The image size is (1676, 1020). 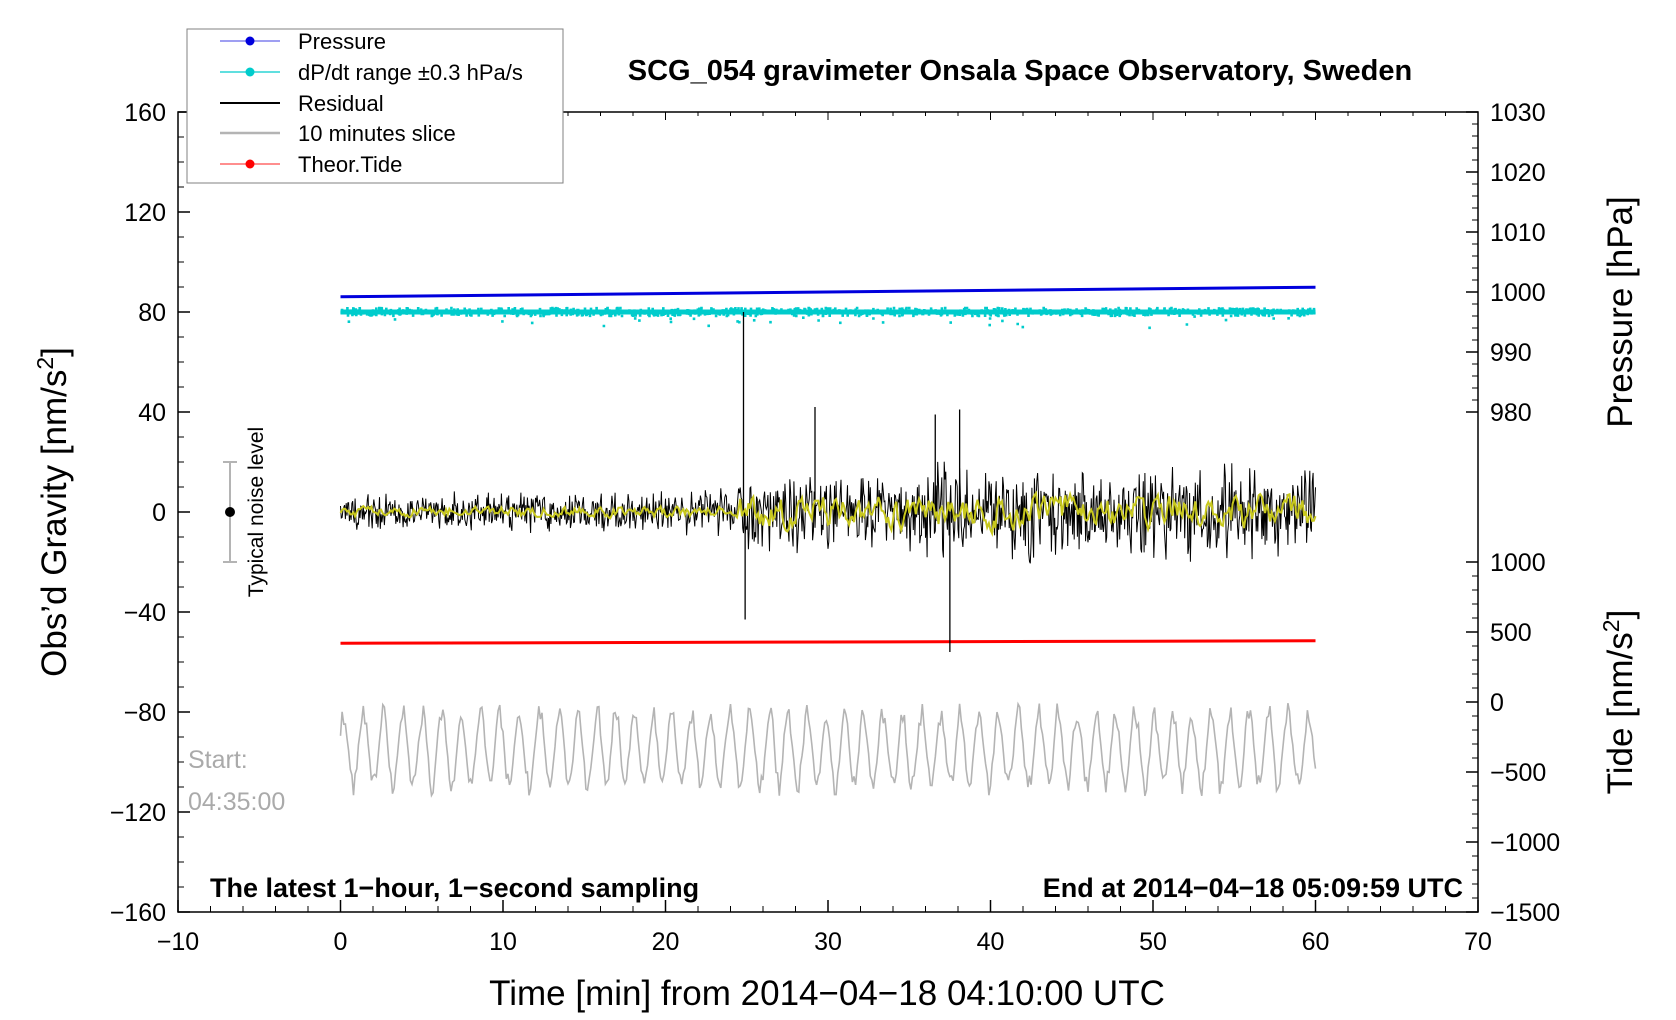 I want to click on legend-item-dpdt: dP/dt range ±0.3 hPa/s, so click(x=371, y=72).